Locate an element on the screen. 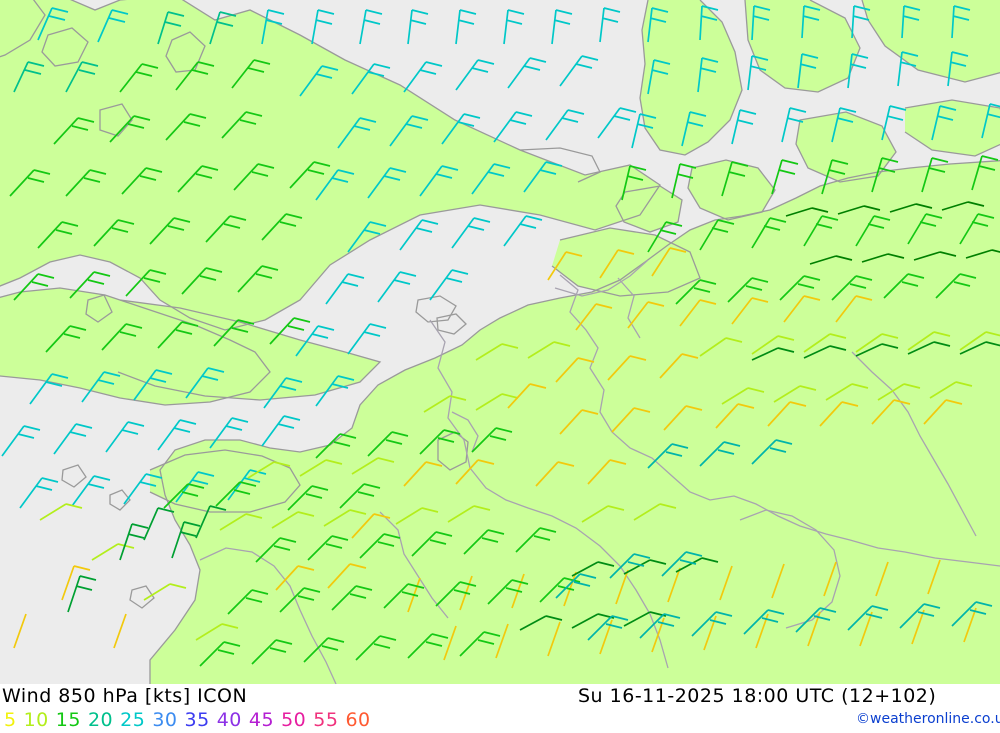 The height and width of the screenshot is (733, 1000). land-germany-north is located at coordinates (931, 41).